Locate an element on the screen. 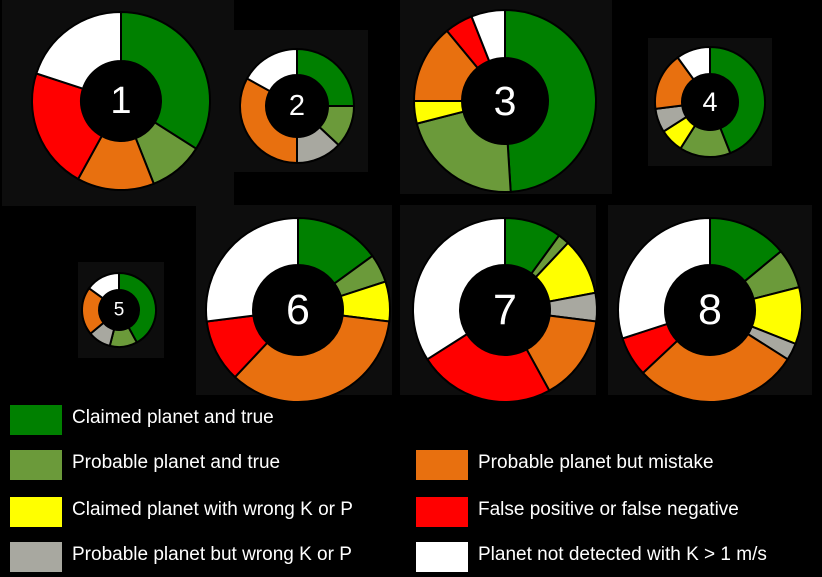 The height and width of the screenshot is (577, 822). chart-number-label: 2 is located at coordinates (297, 106).